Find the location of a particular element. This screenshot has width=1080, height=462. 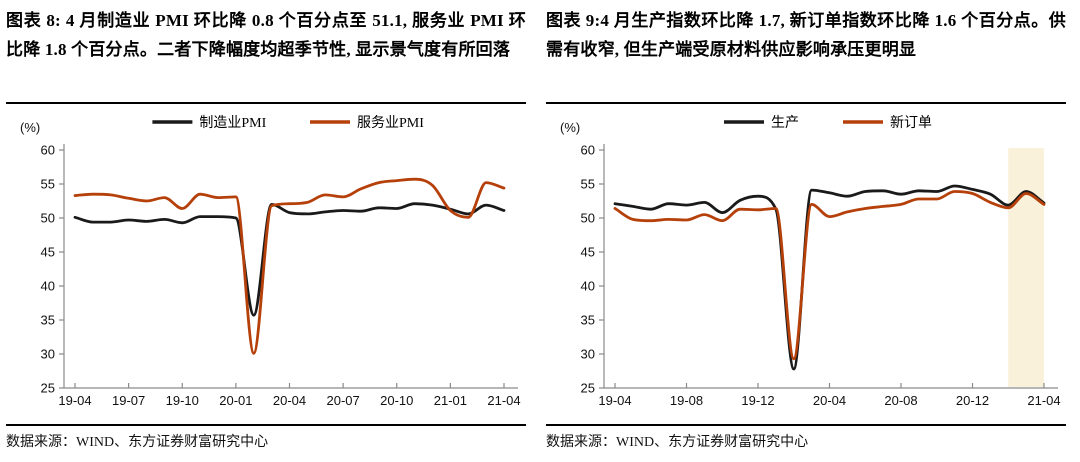

x-tick-label: 20-01 is located at coordinates (235, 400).